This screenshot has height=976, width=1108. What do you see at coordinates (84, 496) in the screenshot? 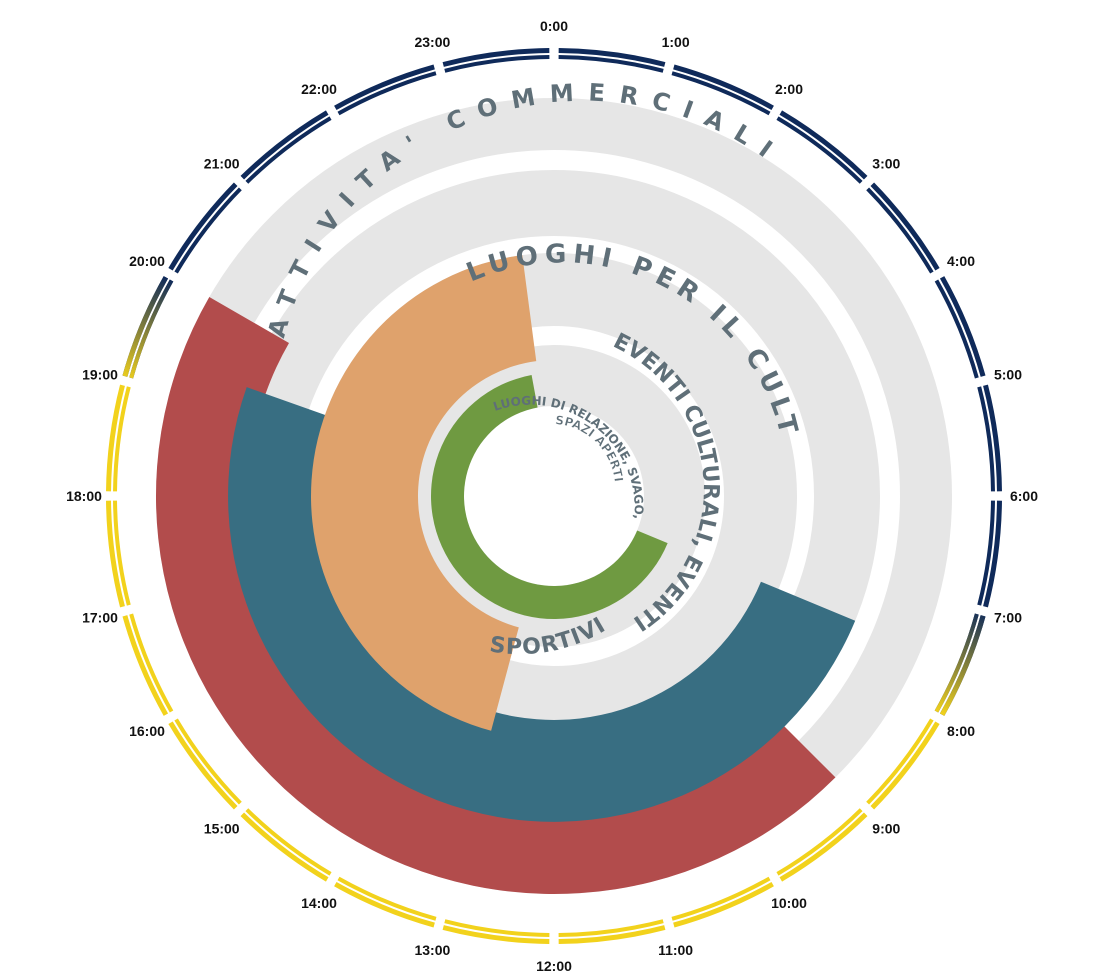
I see `hour-label-18: 18:00` at bounding box center [84, 496].